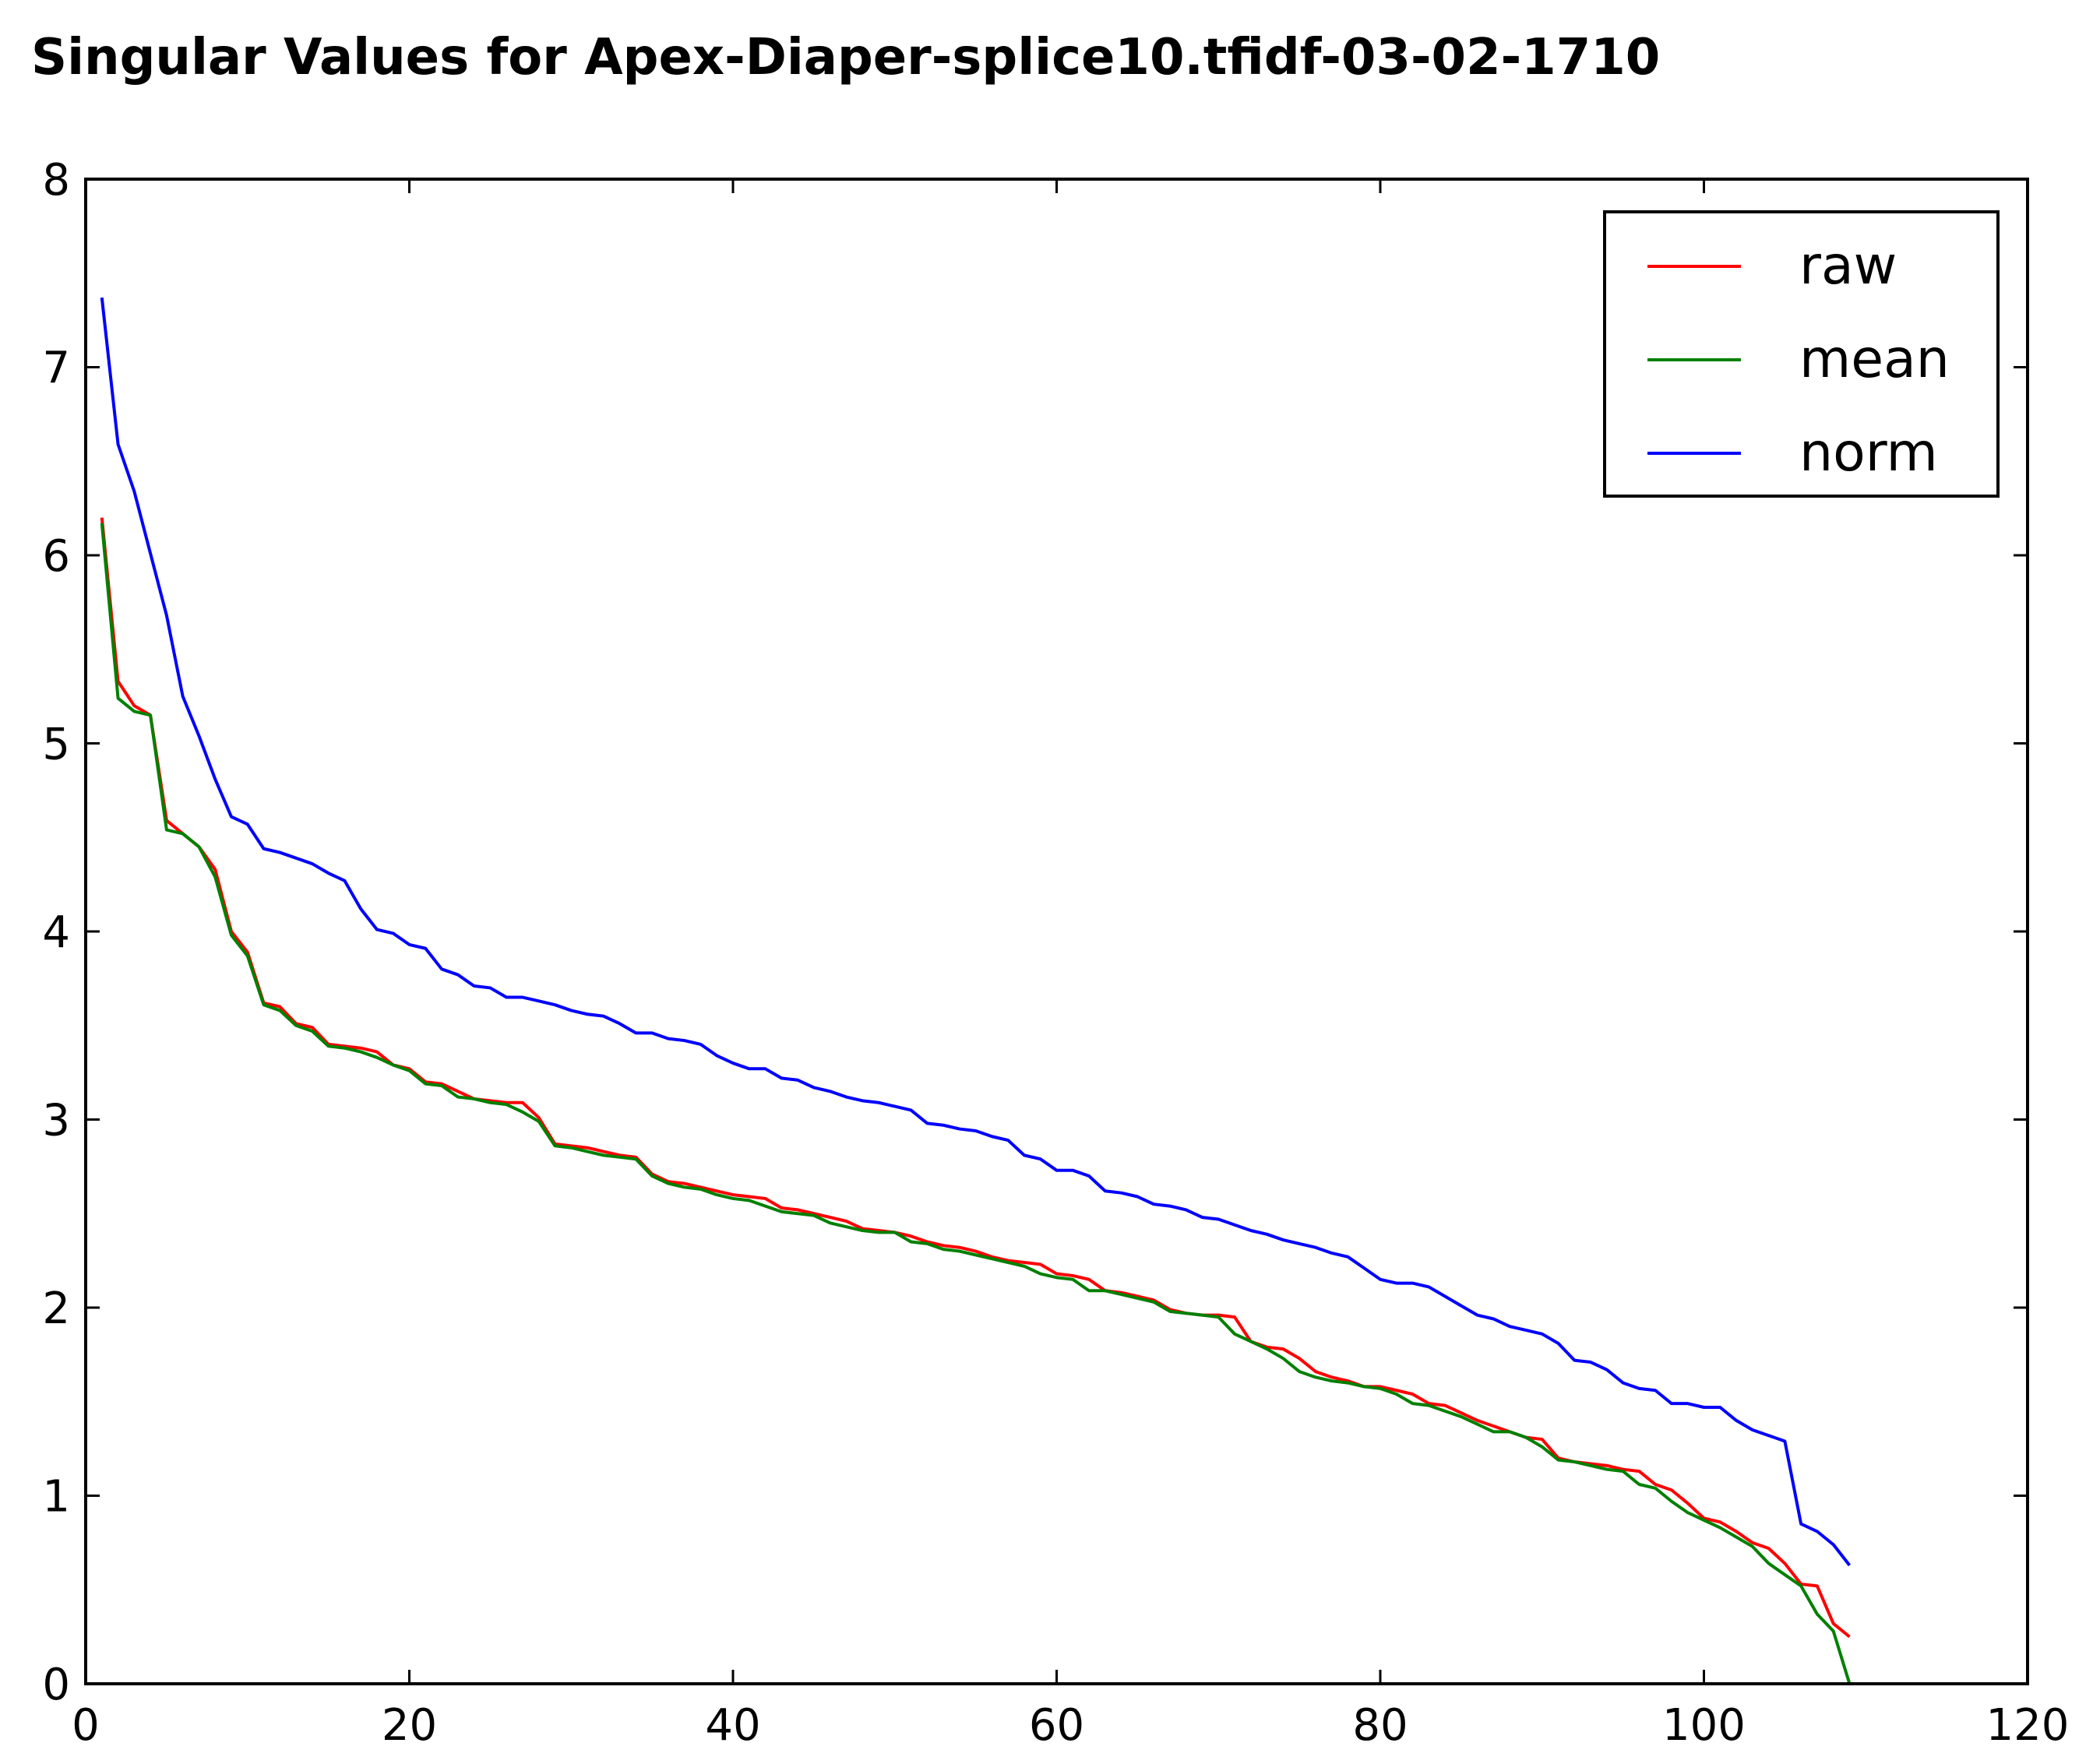  What do you see at coordinates (56, 1308) in the screenshot?
I see `y-tick-label: 2` at bounding box center [56, 1308].